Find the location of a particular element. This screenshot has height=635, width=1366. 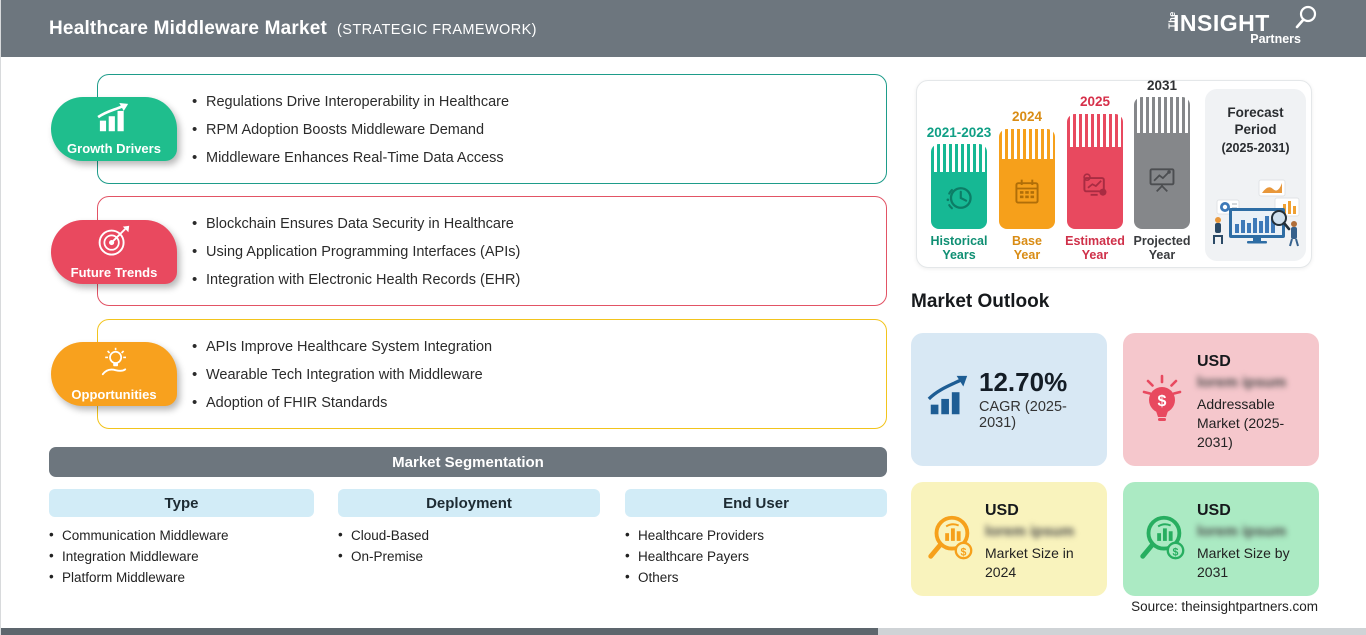

estimated-year-label: Estimated Year is located at coordinates (1095, 248).